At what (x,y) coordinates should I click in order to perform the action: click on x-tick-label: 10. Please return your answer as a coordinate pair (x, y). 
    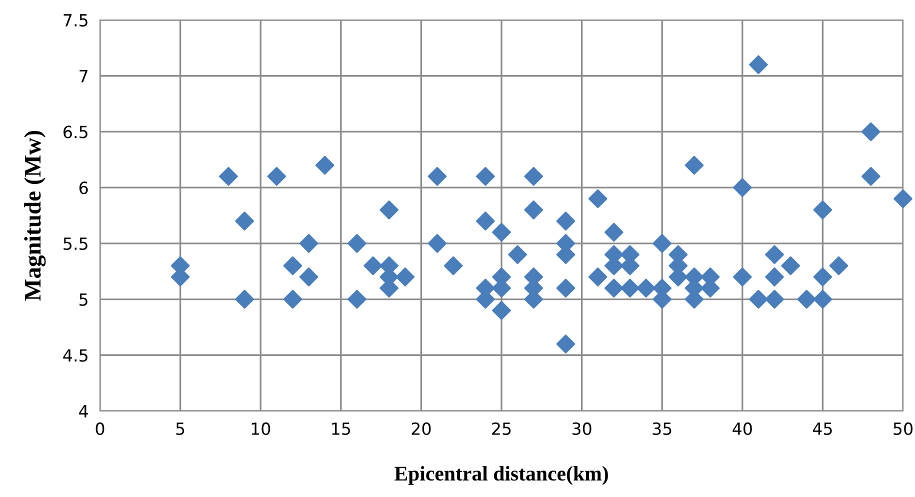
    Looking at the image, I should click on (261, 429).